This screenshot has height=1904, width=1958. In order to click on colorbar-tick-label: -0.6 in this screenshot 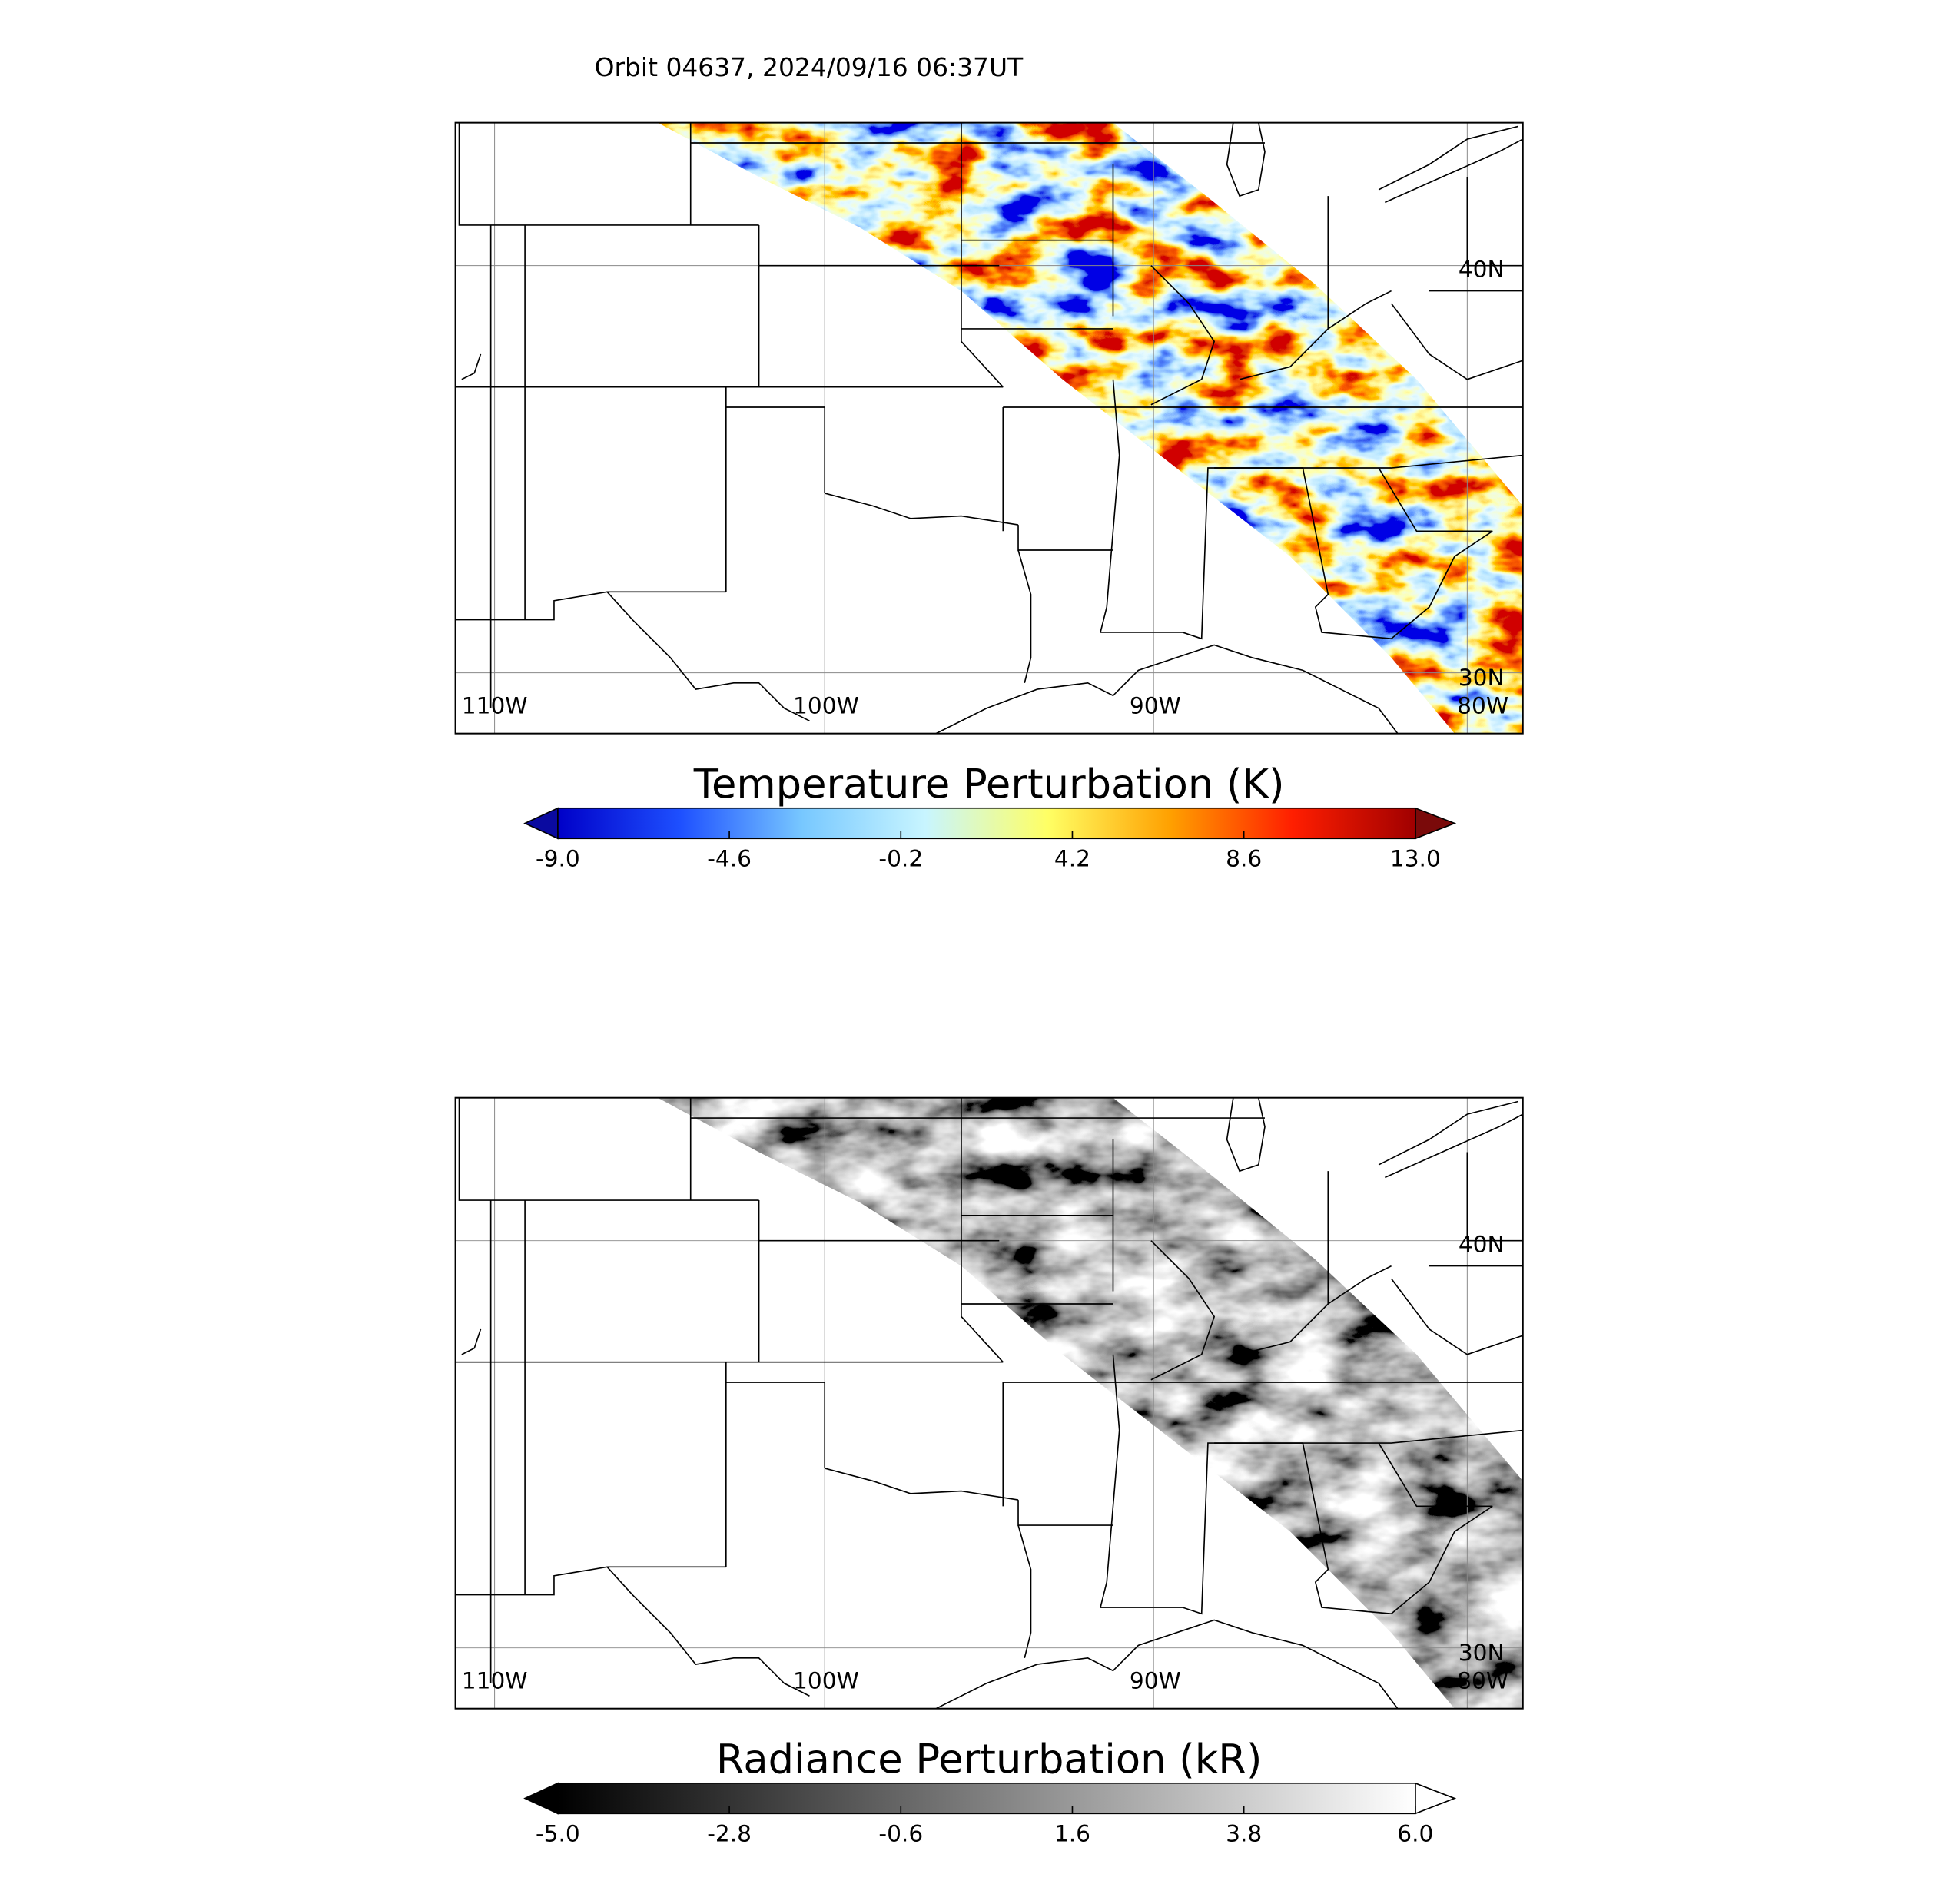, I will do `click(901, 1834)`.